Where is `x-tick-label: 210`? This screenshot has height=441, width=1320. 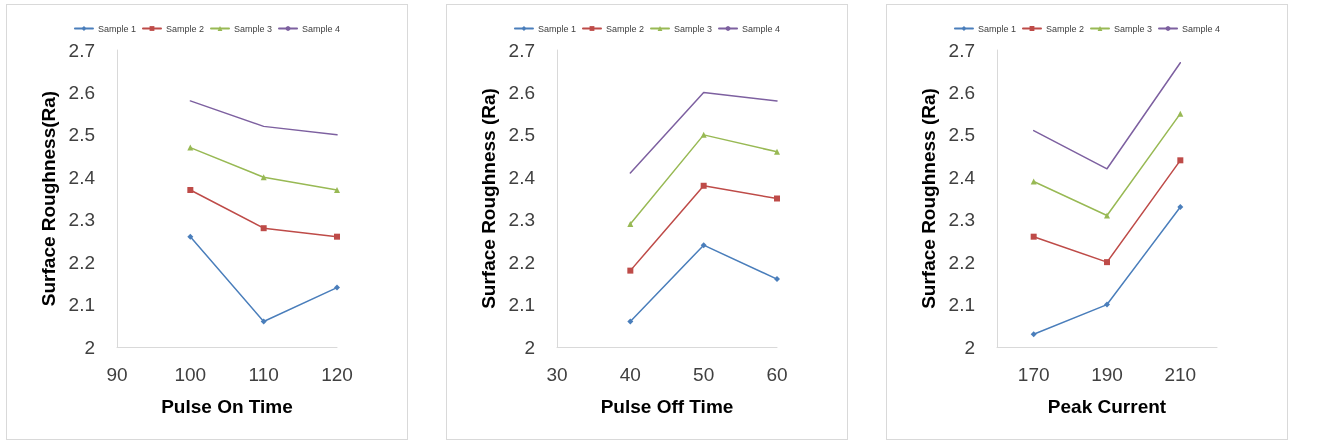 x-tick-label: 210 is located at coordinates (1180, 374).